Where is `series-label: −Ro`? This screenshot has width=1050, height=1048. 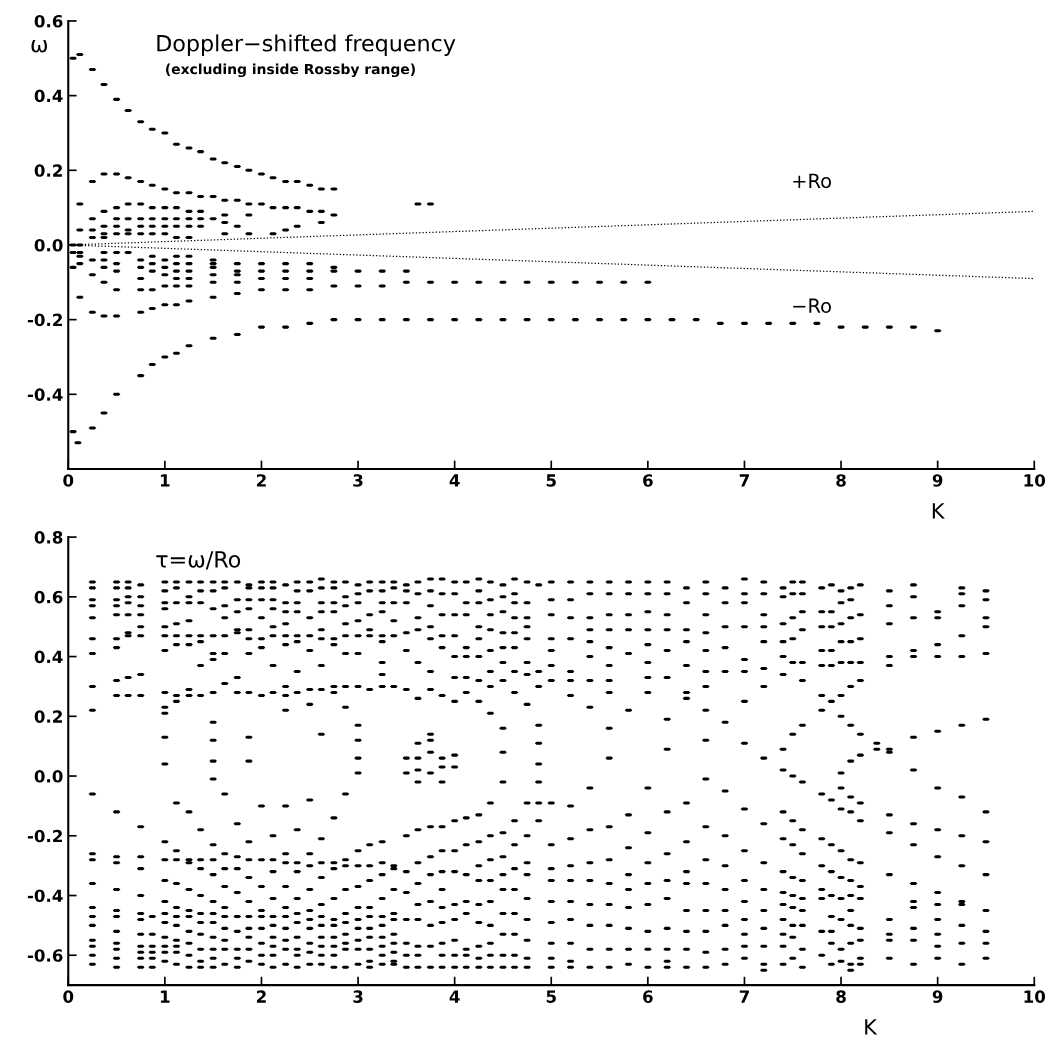
series-label: −Ro is located at coordinates (812, 306).